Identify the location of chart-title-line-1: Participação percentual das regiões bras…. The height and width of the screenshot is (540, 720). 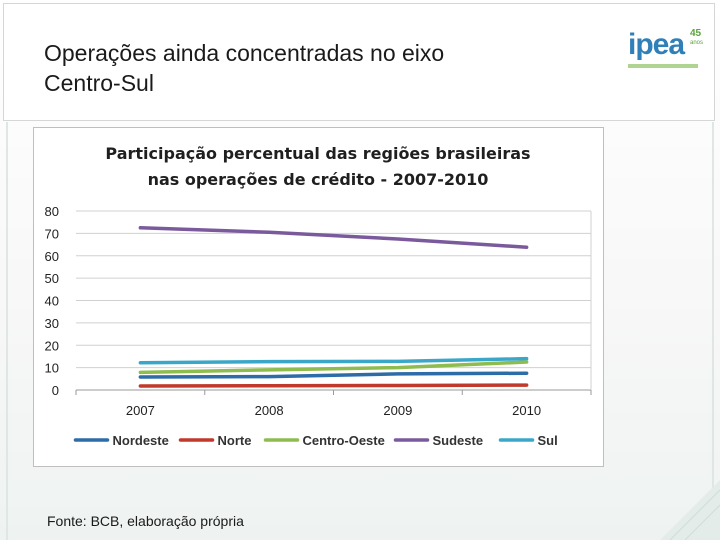
(317, 153).